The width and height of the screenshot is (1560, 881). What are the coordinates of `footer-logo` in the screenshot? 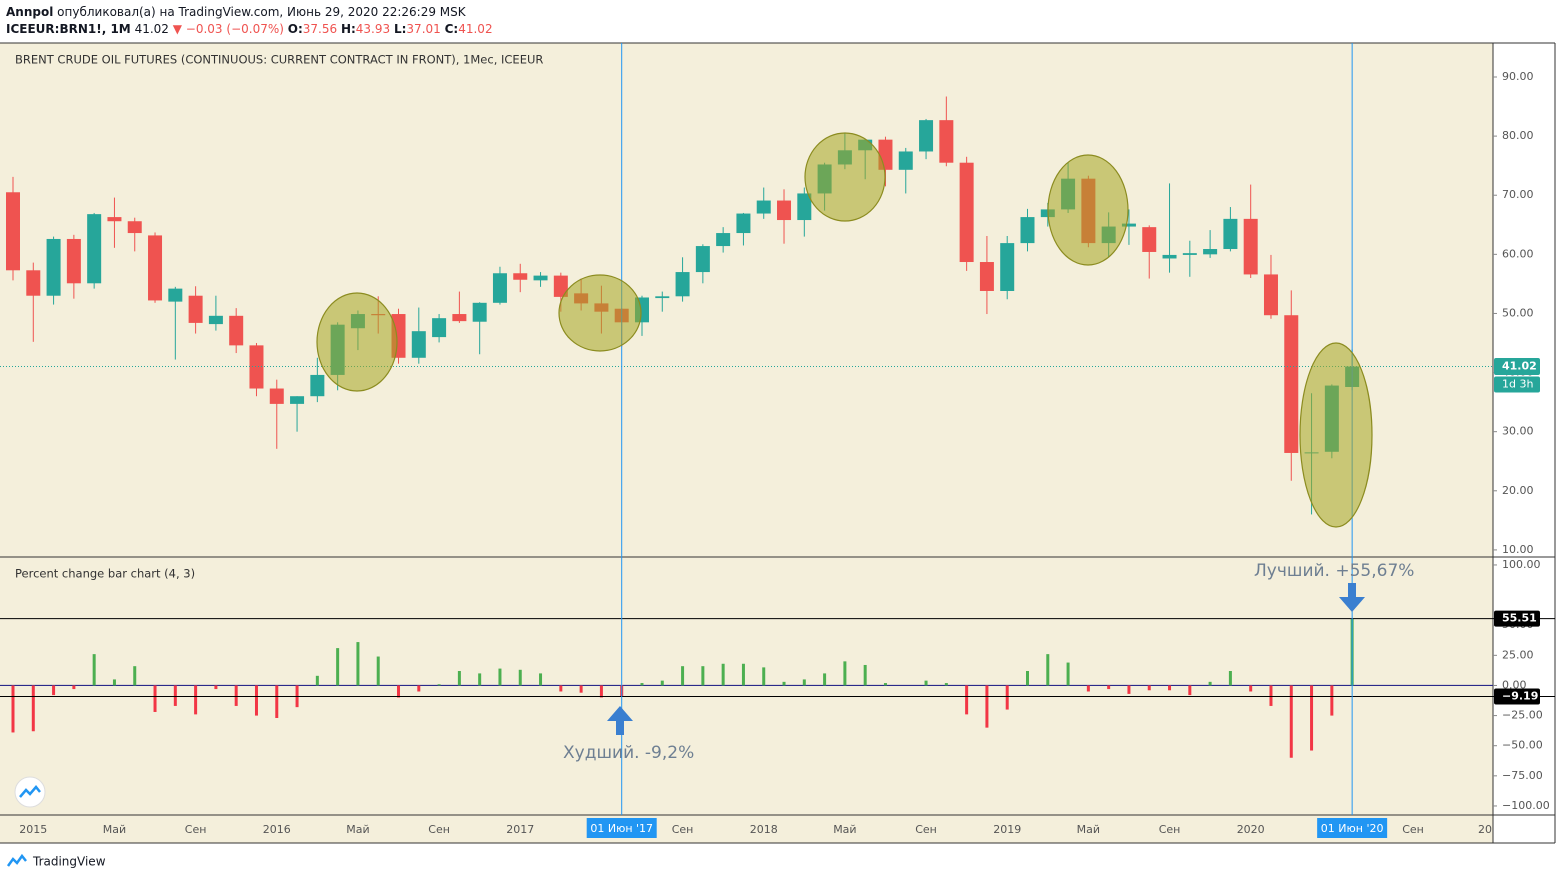 It's located at (16, 860).